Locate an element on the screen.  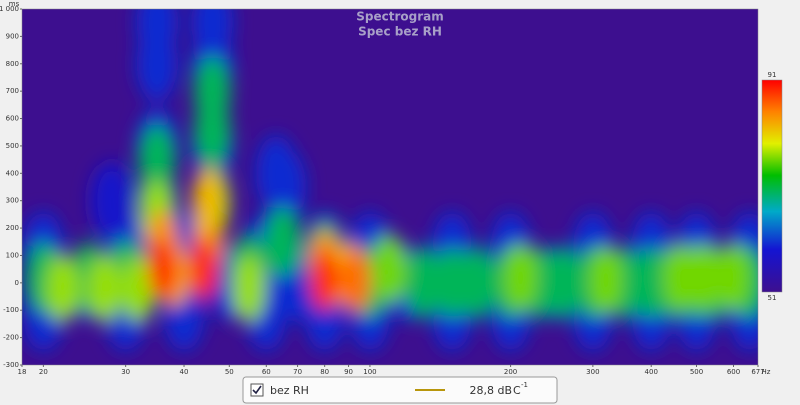
x-tick-label: 50 is located at coordinates (229, 372).